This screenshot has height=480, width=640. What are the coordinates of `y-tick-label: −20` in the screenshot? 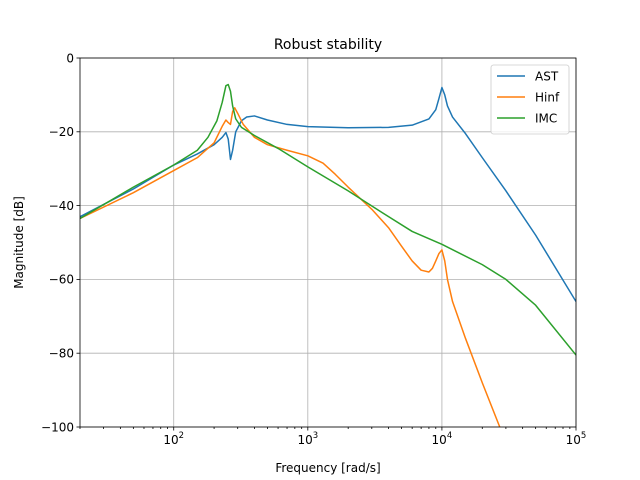 It's located at (61, 132).